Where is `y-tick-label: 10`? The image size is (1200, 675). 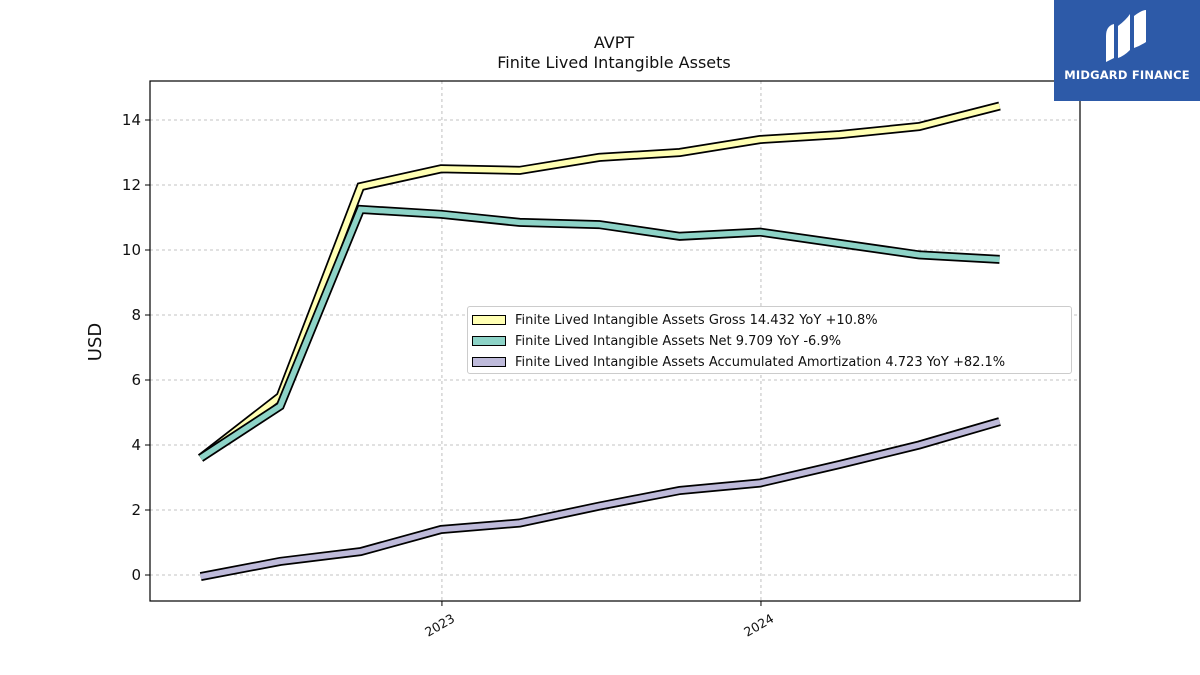 y-tick-label: 10 is located at coordinates (131, 250).